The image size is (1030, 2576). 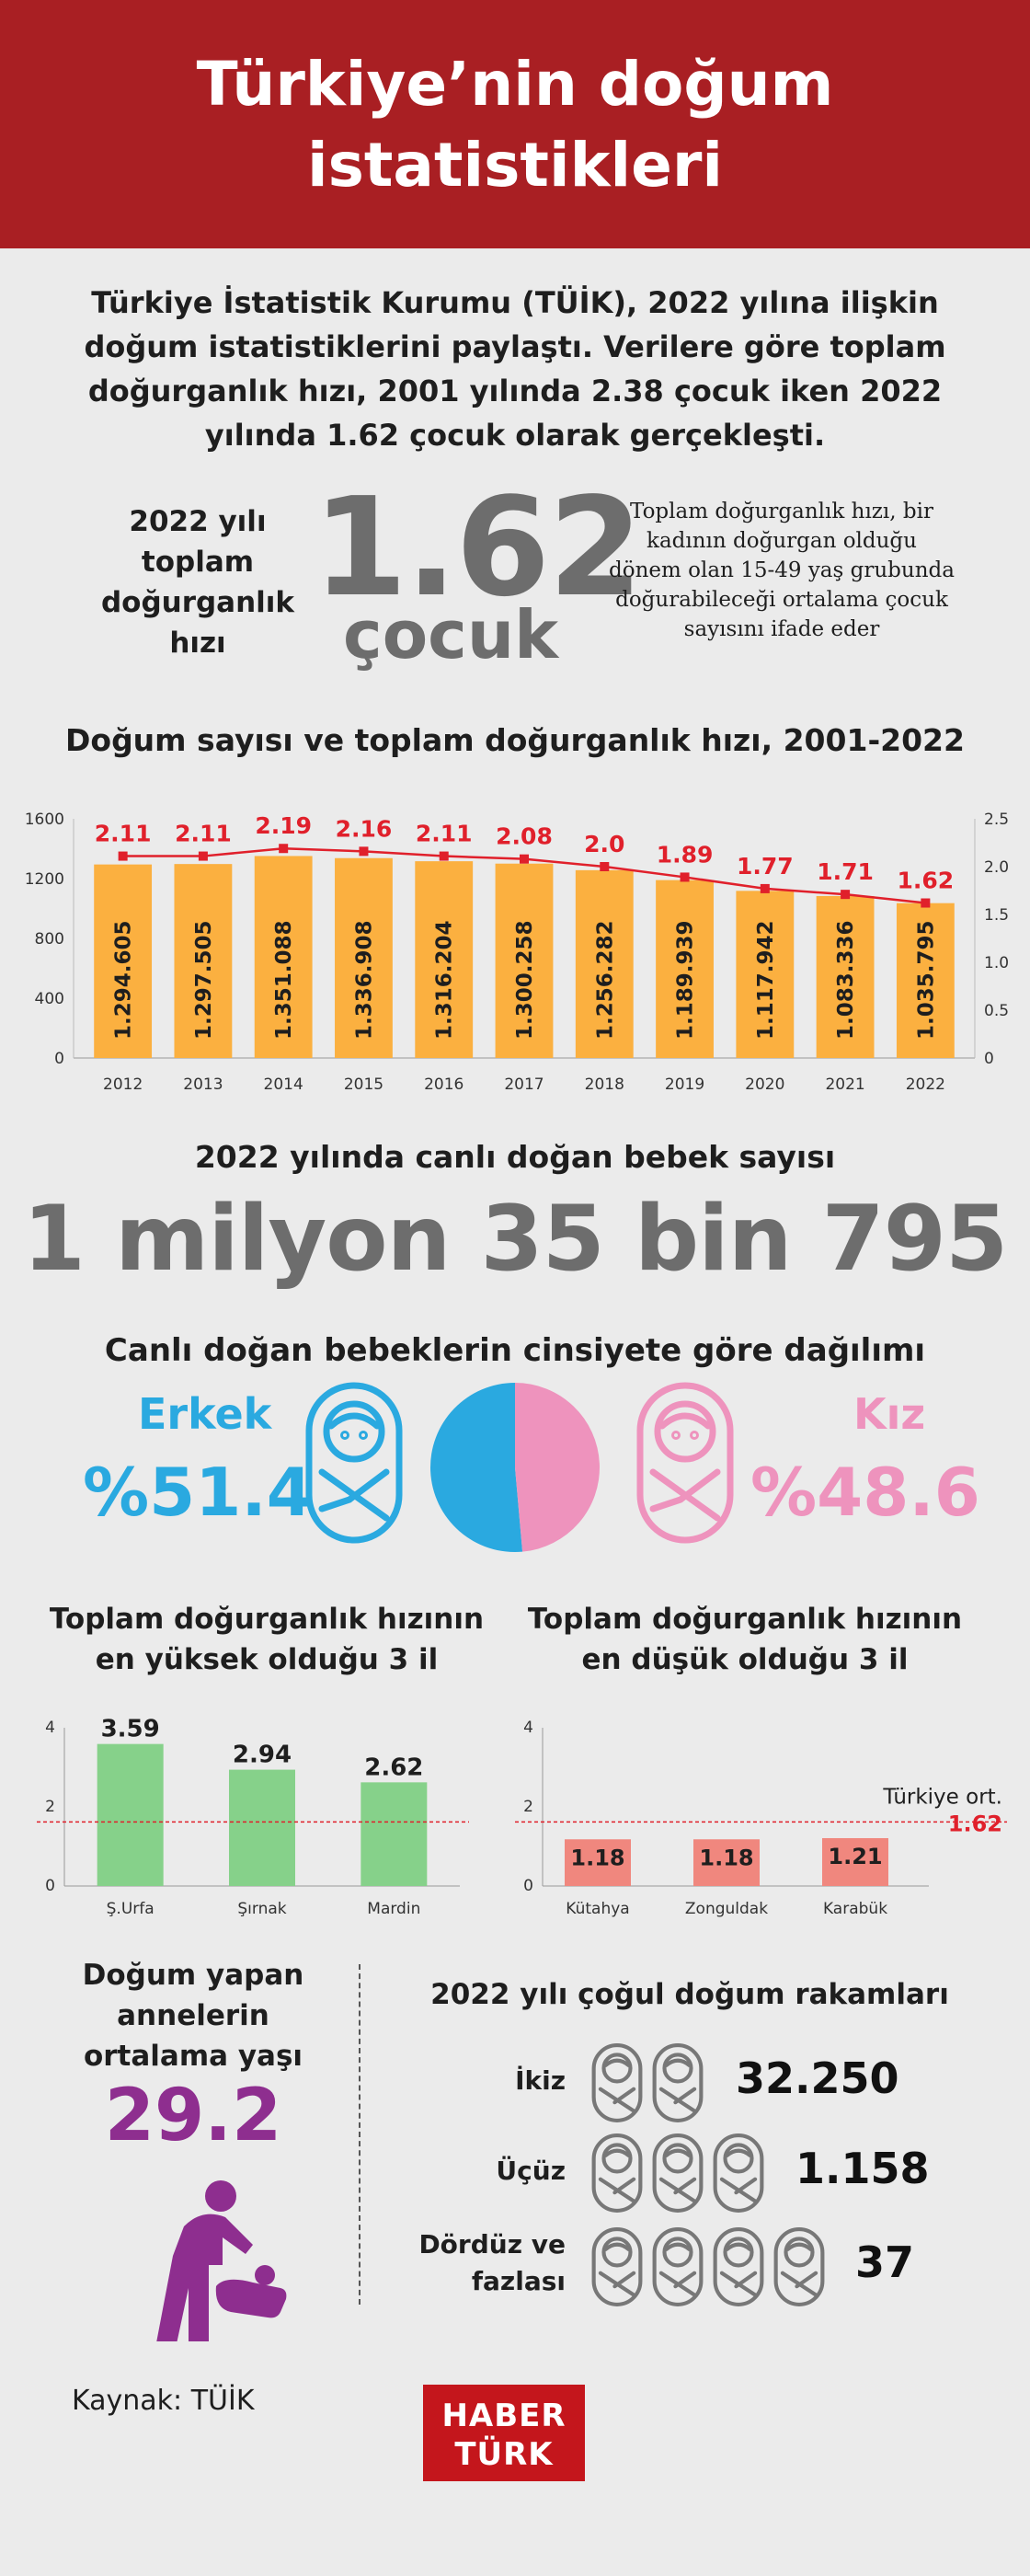 I want to click on mother-age-title: Doğum yapan annelerin ortalama yaşı, so click(x=193, y=2016).